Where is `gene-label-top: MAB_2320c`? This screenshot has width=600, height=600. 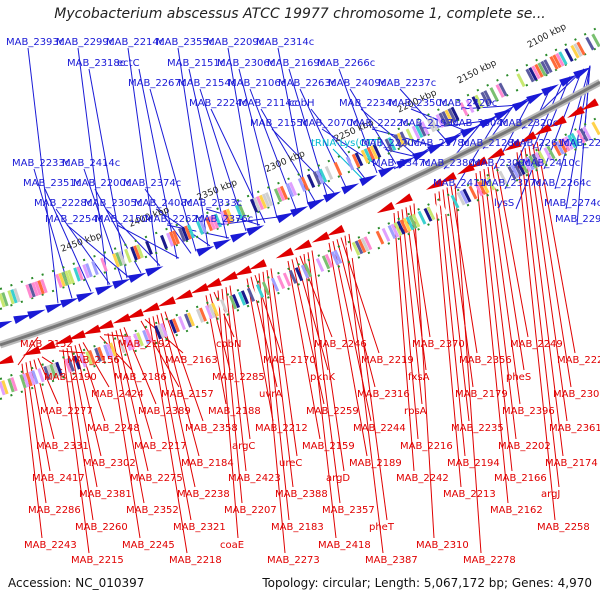
gene-label-top: MAB_2320c is located at coordinates (529, 123).